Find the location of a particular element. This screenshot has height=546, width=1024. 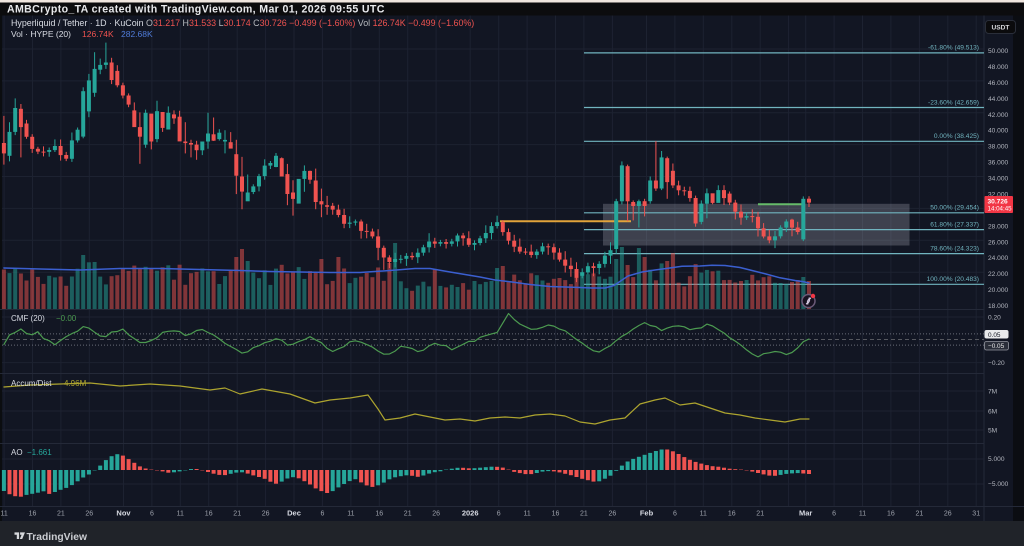

svg-text: -61.80% (49.513) is located at coordinates (953, 48).